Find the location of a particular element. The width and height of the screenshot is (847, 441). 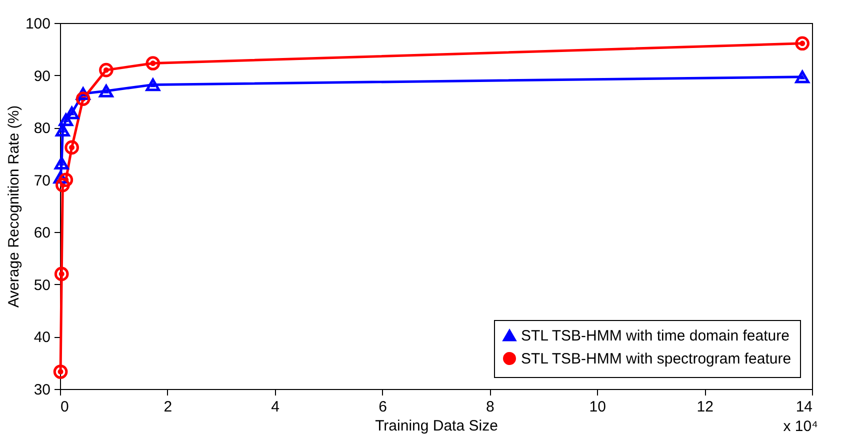

x-tick-label: 4 is located at coordinates (275, 407).